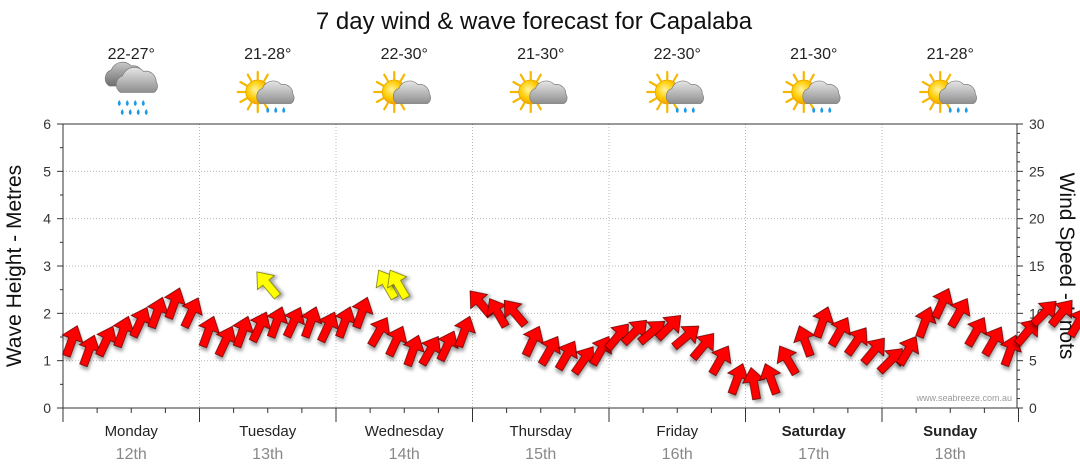  What do you see at coordinates (813, 454) in the screenshot?
I see `date-label: 17th` at bounding box center [813, 454].